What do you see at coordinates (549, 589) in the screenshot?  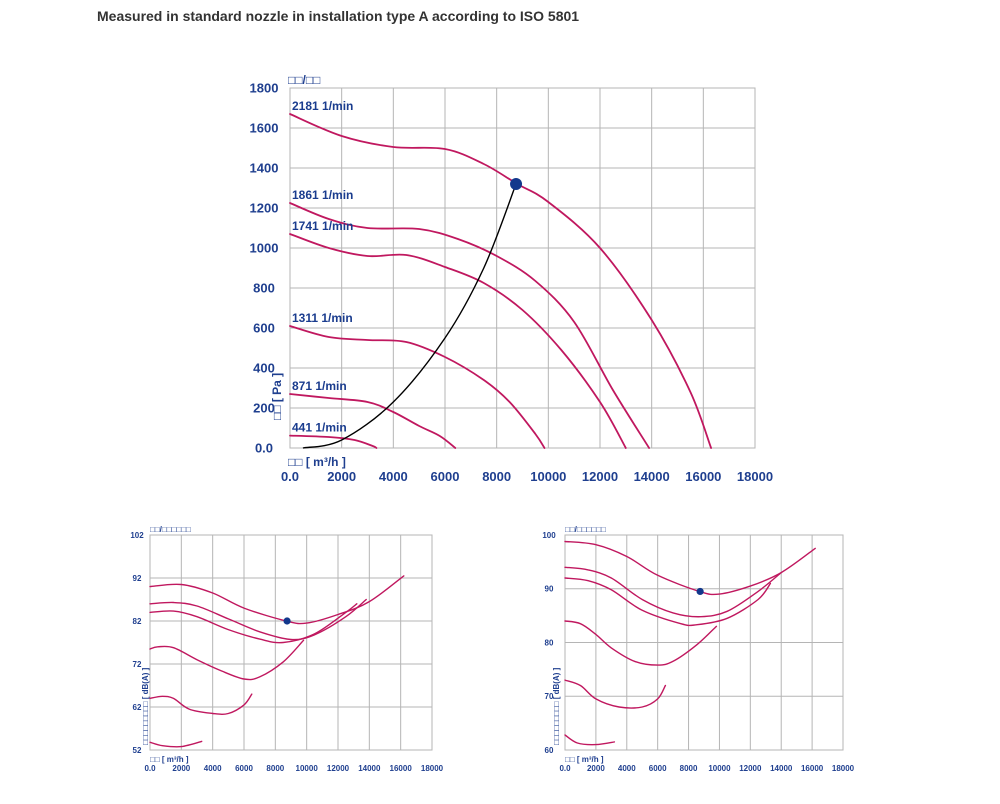 I see `y-tick-label: 90` at bounding box center [549, 589].